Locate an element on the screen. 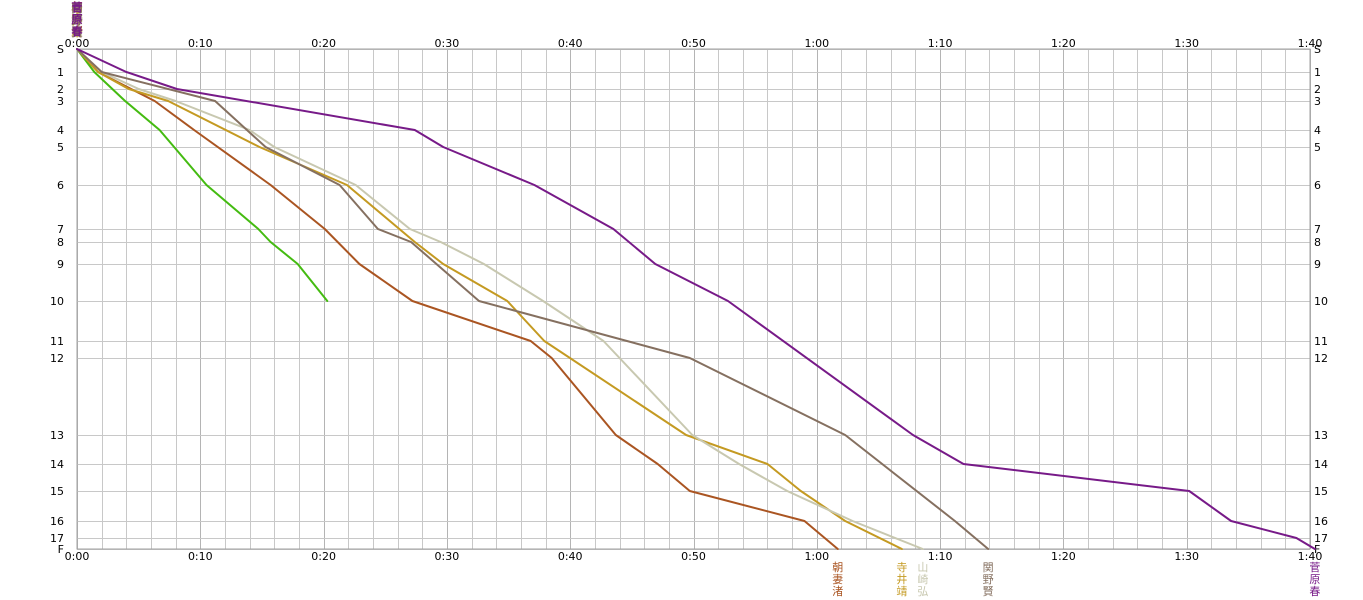  control-label-right: 3 is located at coordinates (1317, 101).